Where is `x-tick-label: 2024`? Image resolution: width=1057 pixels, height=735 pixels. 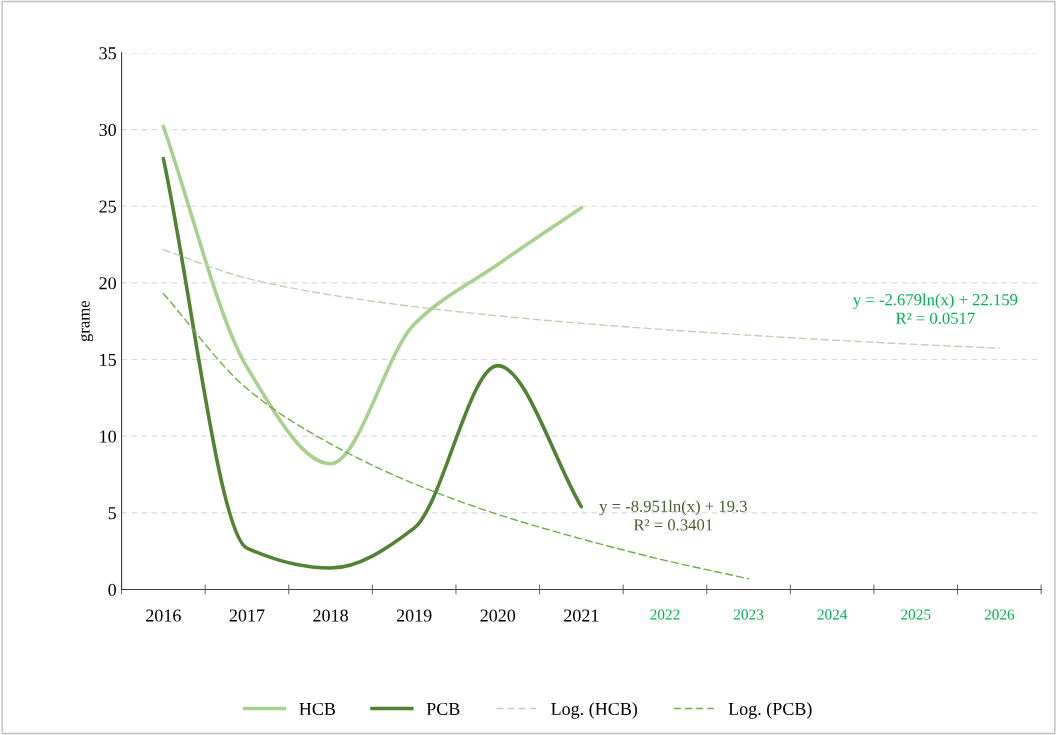
x-tick-label: 2024 is located at coordinates (832, 614).